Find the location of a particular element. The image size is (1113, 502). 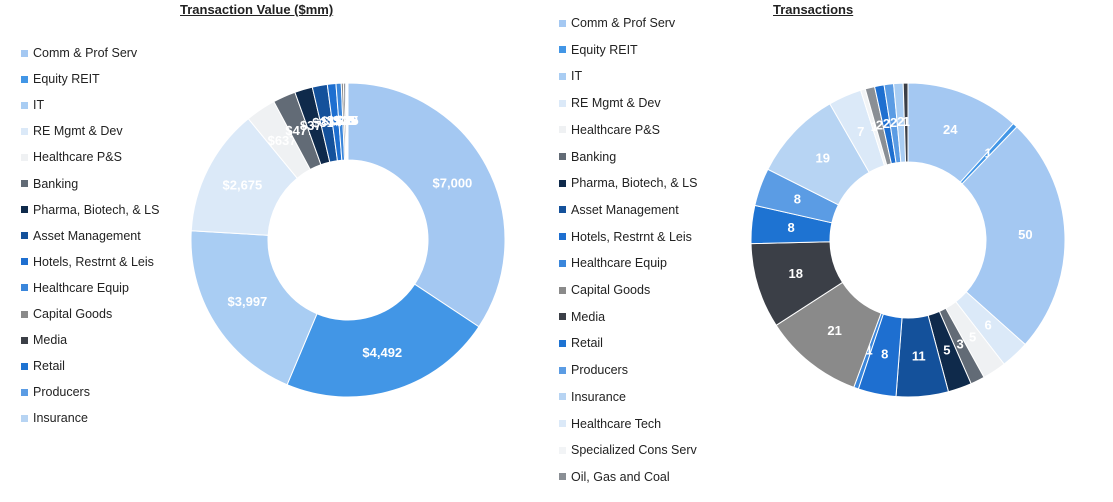

legend-label: Comm & Prof Serv is located at coordinates (623, 23).